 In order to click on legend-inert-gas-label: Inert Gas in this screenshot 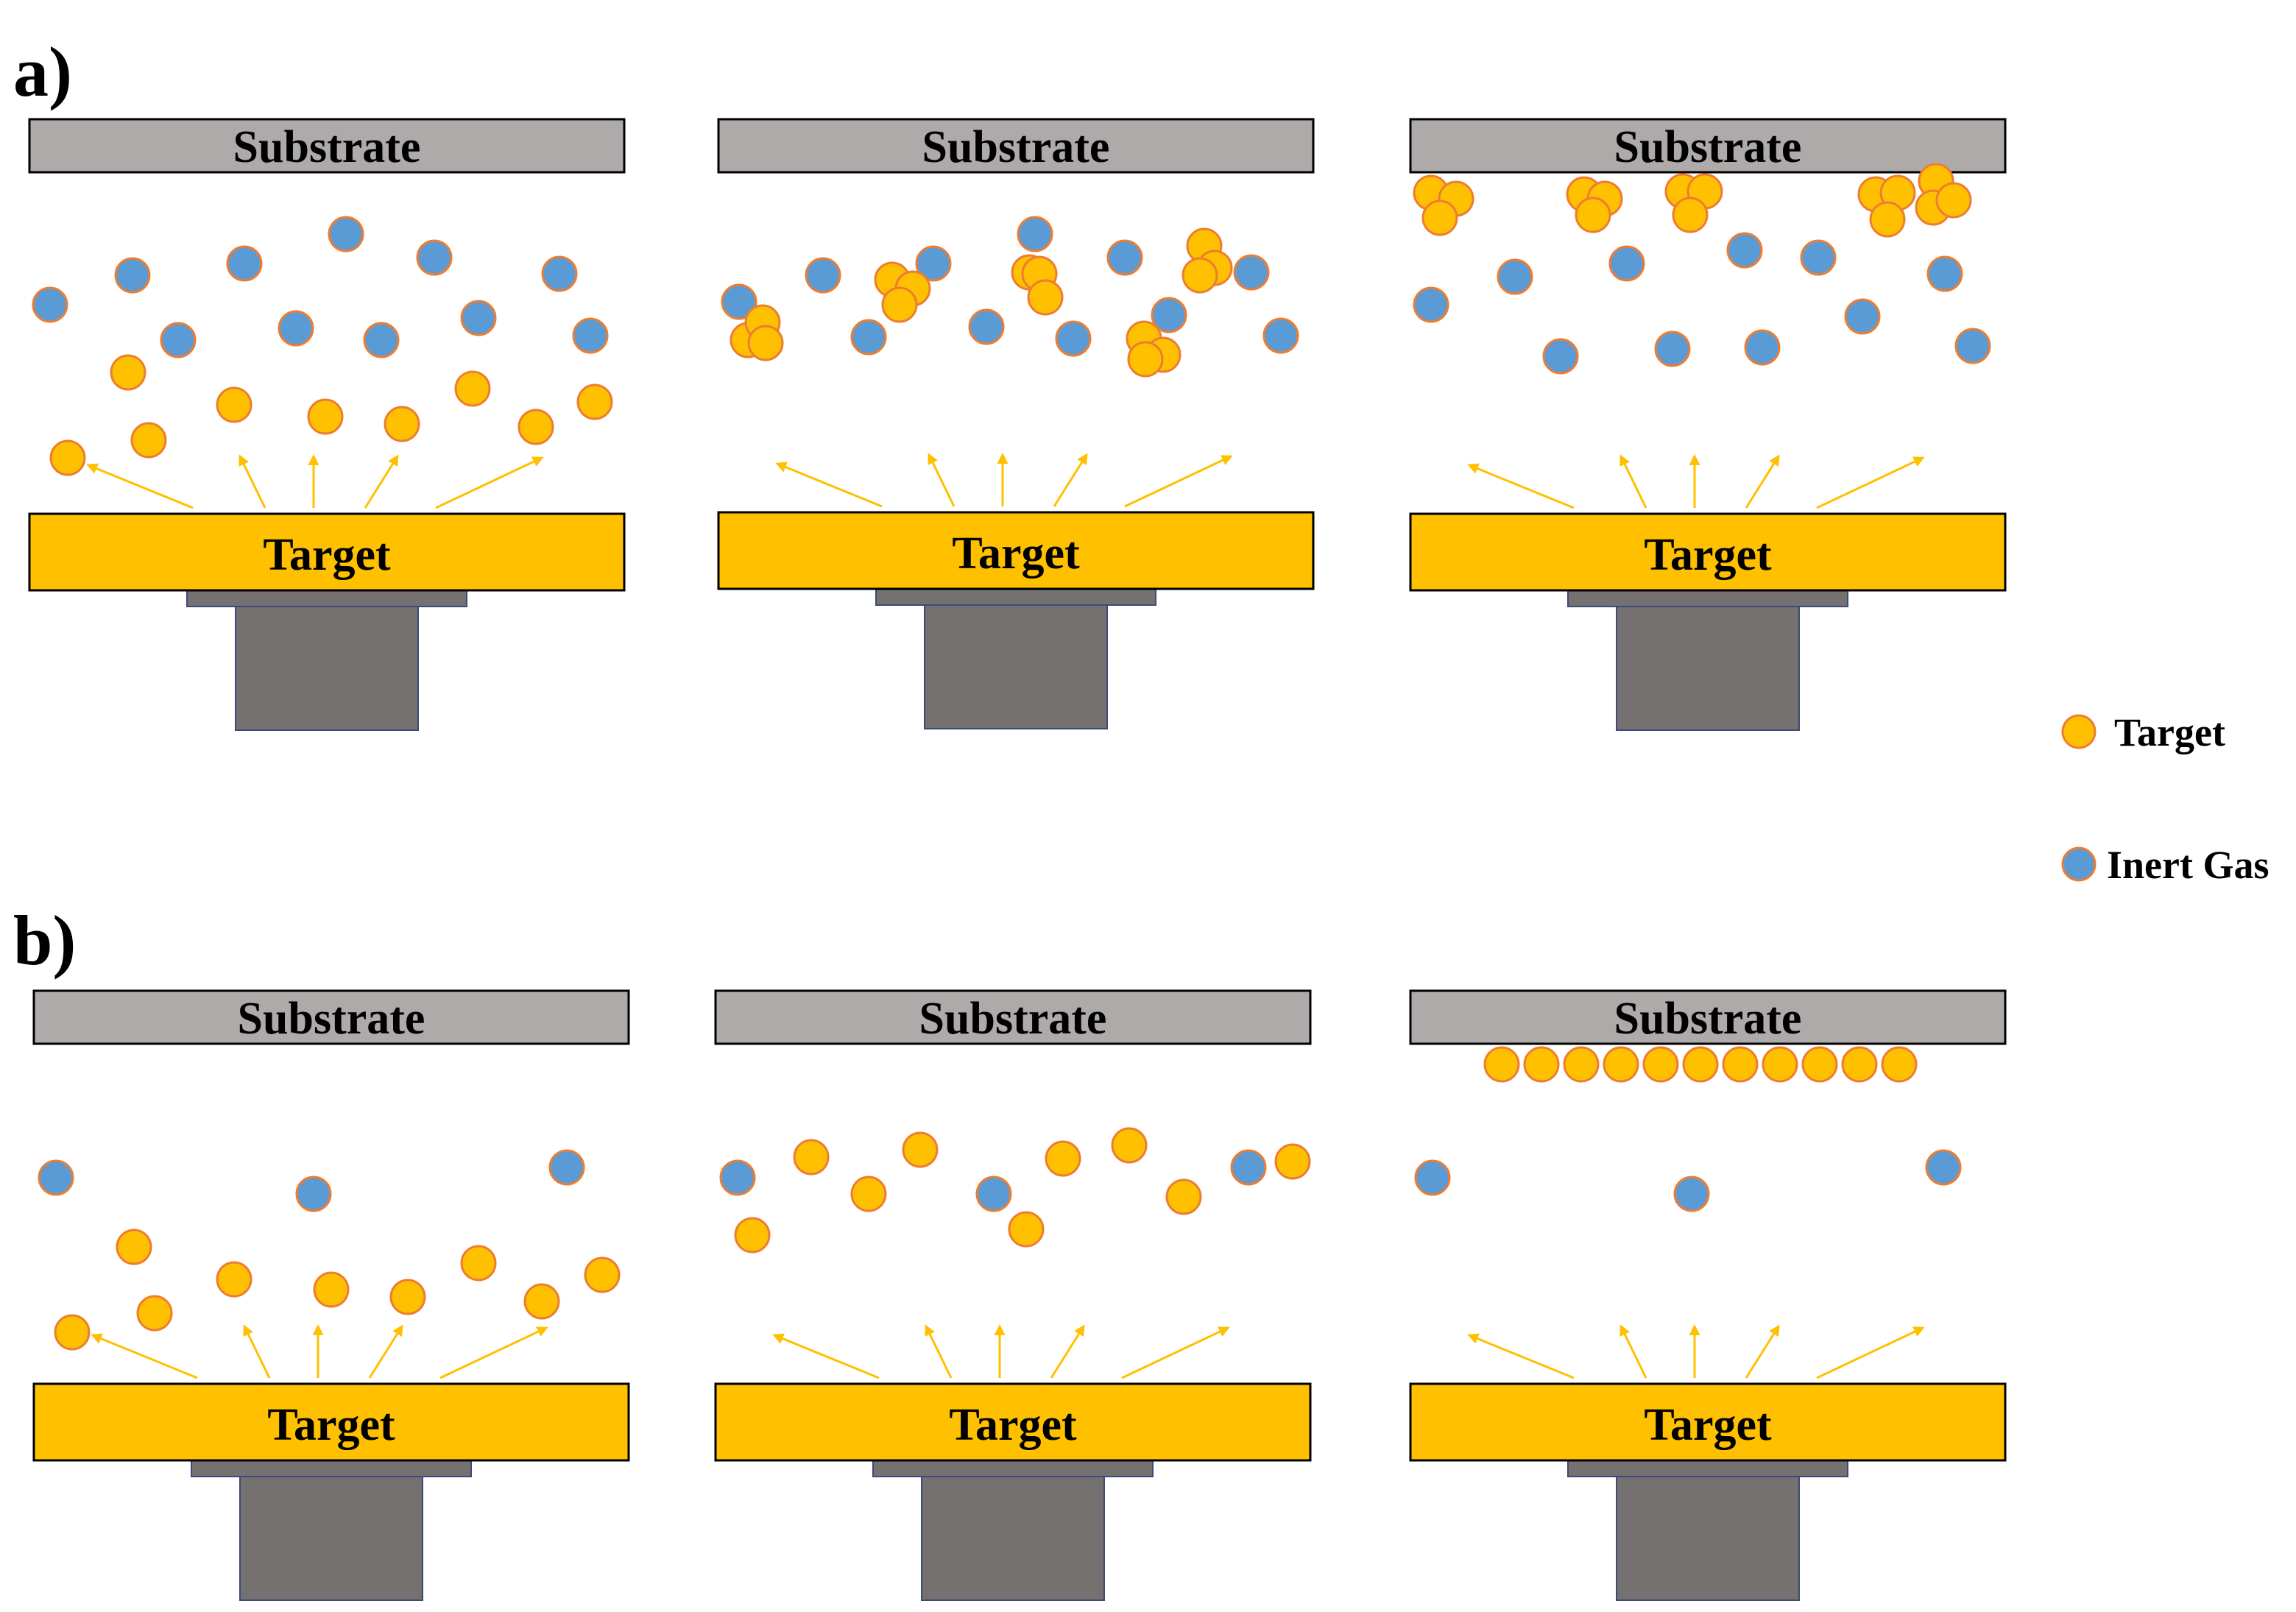, I will do `click(2188, 865)`.